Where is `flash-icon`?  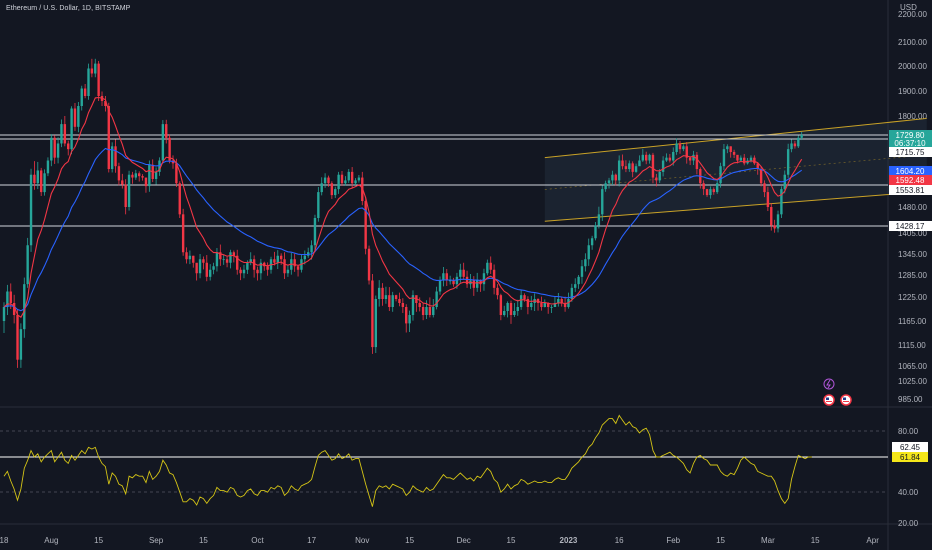
flash-icon is located at coordinates (829, 384).